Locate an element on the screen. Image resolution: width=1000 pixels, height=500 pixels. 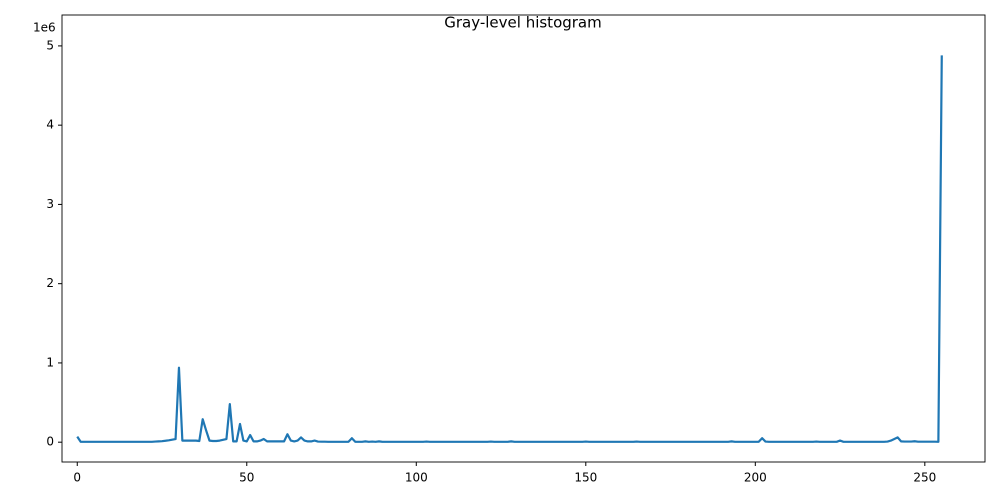
x-tick-label: 100 is located at coordinates (416, 478).